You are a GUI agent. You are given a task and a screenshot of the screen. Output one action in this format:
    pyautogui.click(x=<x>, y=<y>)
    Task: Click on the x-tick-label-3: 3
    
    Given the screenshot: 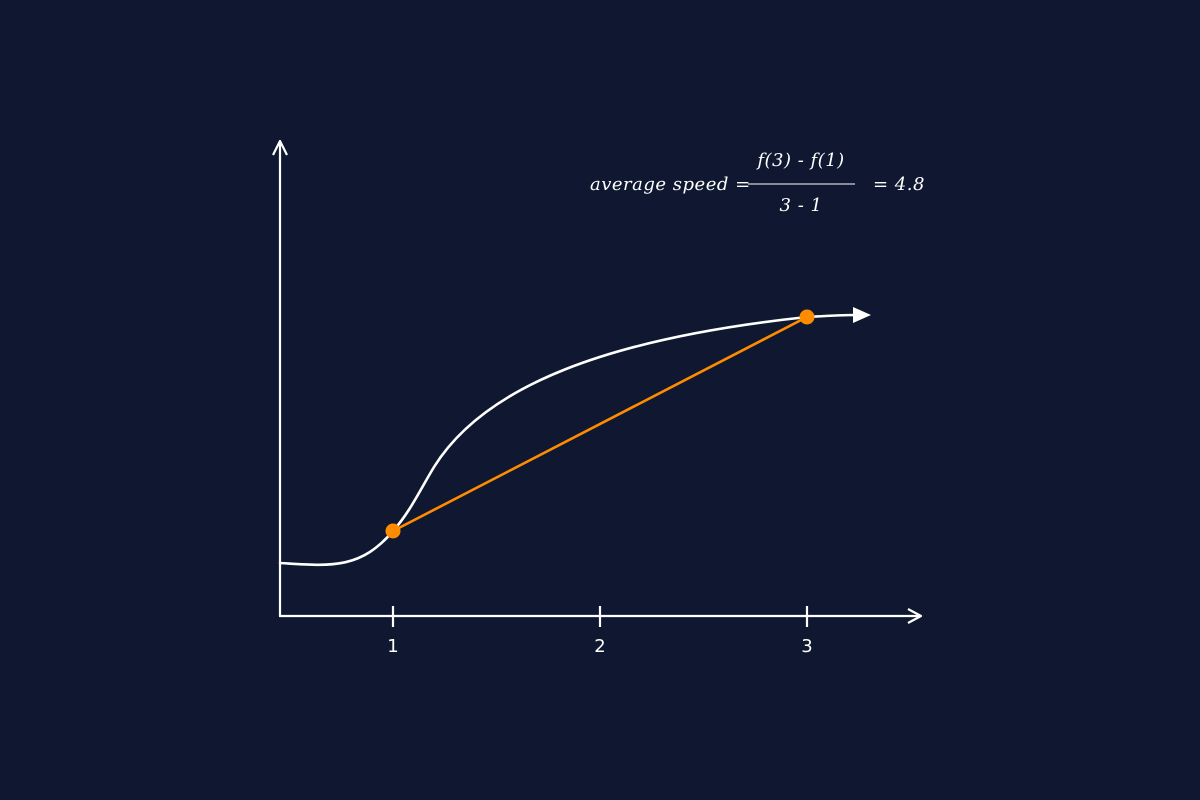 What is the action you would take?
    pyautogui.click(x=806, y=646)
    